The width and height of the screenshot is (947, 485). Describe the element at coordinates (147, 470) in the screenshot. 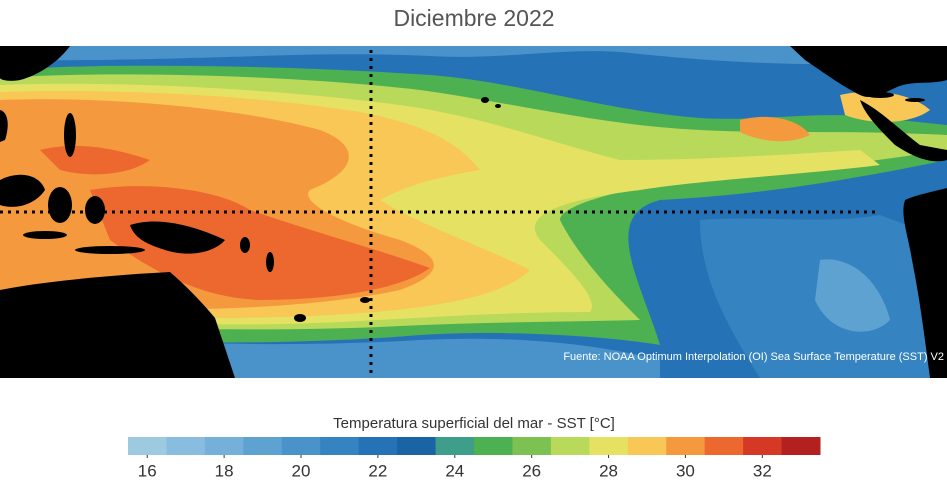

I see `colorbar-tick-label: 16` at that location.